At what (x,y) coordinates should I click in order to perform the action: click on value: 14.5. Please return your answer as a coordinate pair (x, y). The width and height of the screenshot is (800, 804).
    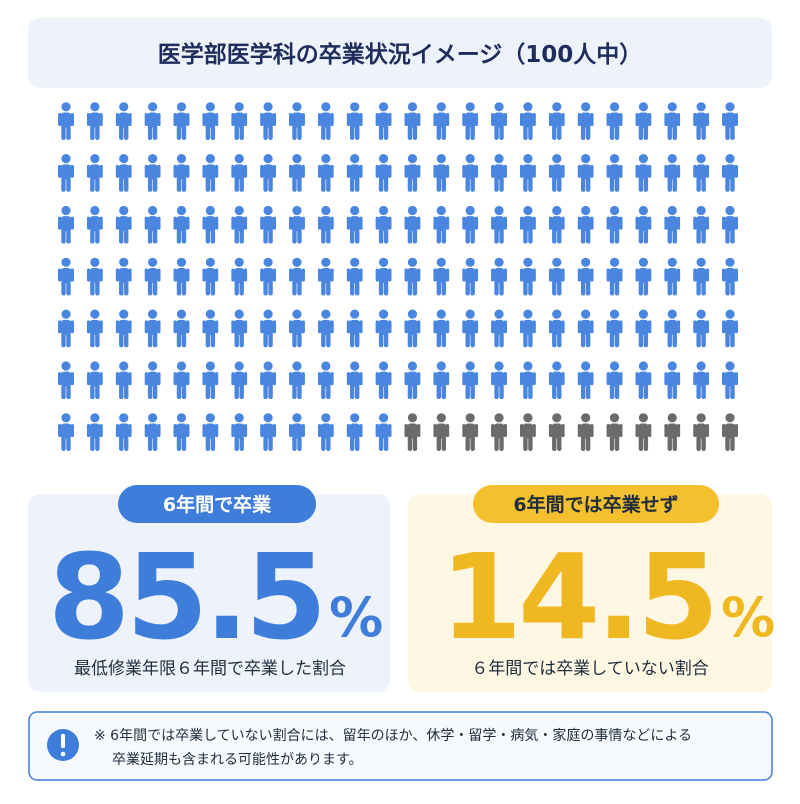
    Looking at the image, I should click on (577, 597).